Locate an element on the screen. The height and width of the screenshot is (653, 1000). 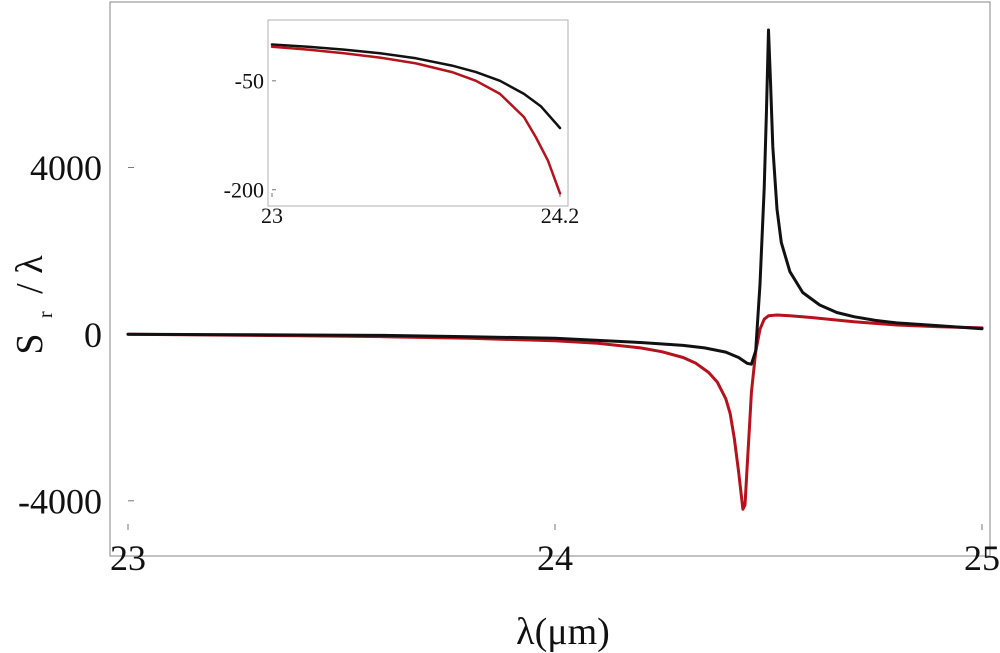
main-x-axis-ticks: 23 24 25 is located at coordinates (555, 551).